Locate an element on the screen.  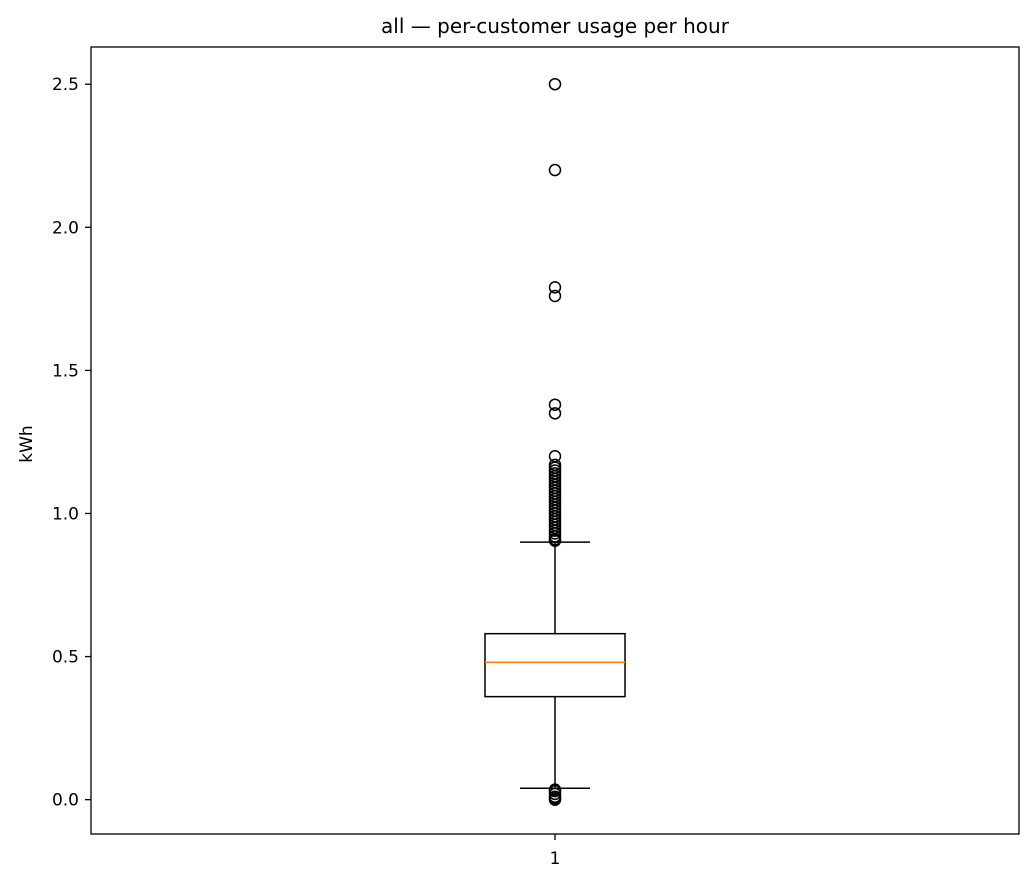
plot-area is located at coordinates (555, 441).